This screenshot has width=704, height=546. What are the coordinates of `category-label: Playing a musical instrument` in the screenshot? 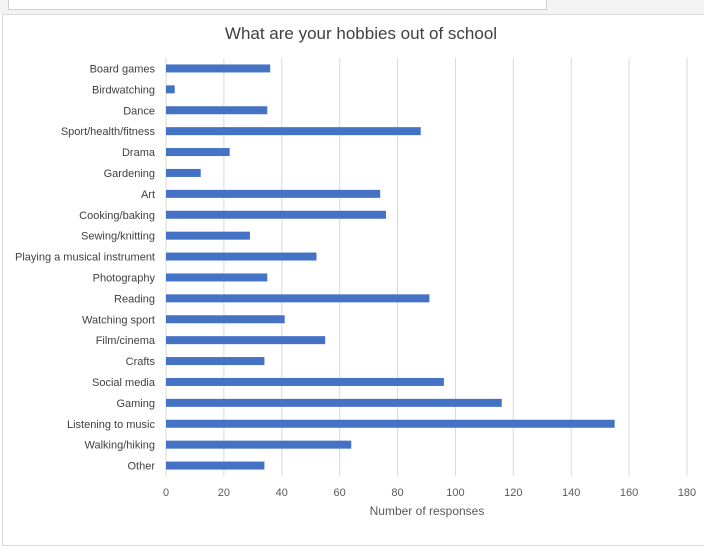 It's located at (85, 258).